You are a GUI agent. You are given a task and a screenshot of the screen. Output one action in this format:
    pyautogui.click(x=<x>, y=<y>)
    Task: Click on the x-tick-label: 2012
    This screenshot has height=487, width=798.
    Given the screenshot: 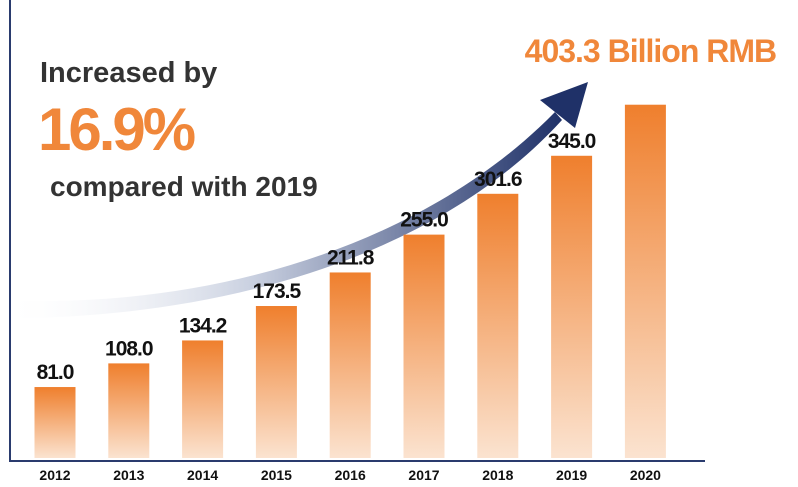 What is the action you would take?
    pyautogui.click(x=54, y=475)
    